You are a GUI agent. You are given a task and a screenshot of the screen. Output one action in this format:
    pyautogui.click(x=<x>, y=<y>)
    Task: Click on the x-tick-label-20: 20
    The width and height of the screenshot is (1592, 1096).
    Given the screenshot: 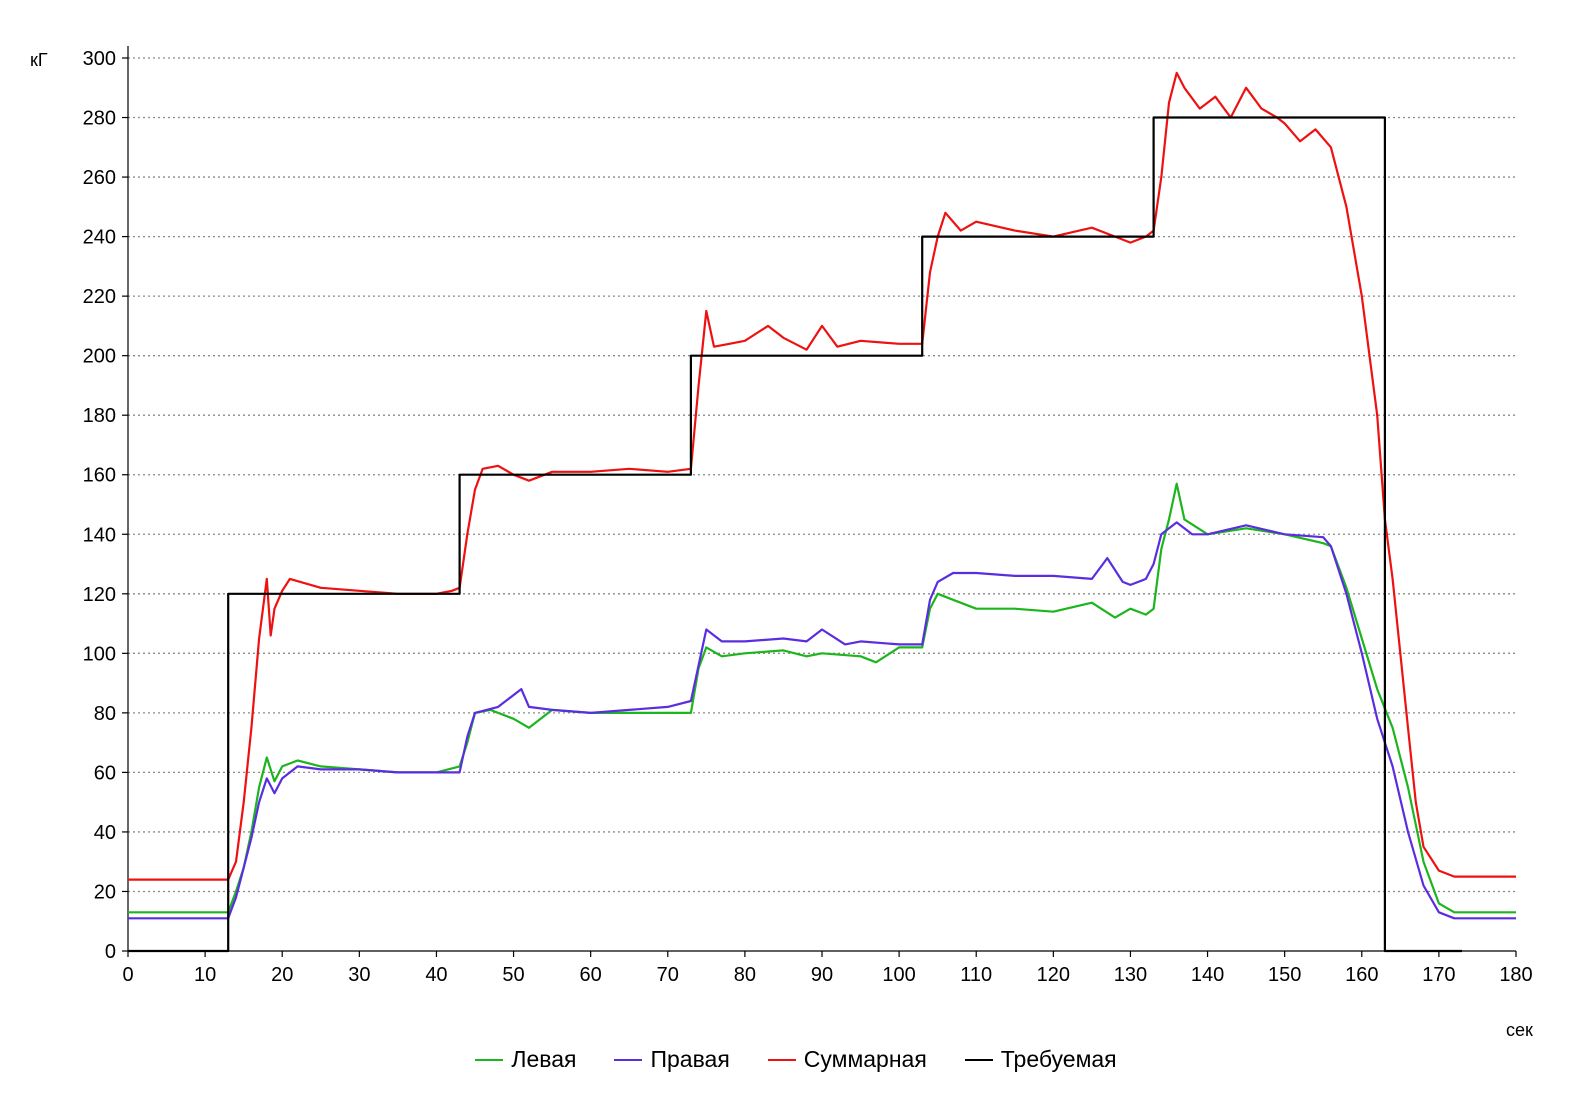 What is the action you would take?
    pyautogui.click(x=282, y=975)
    